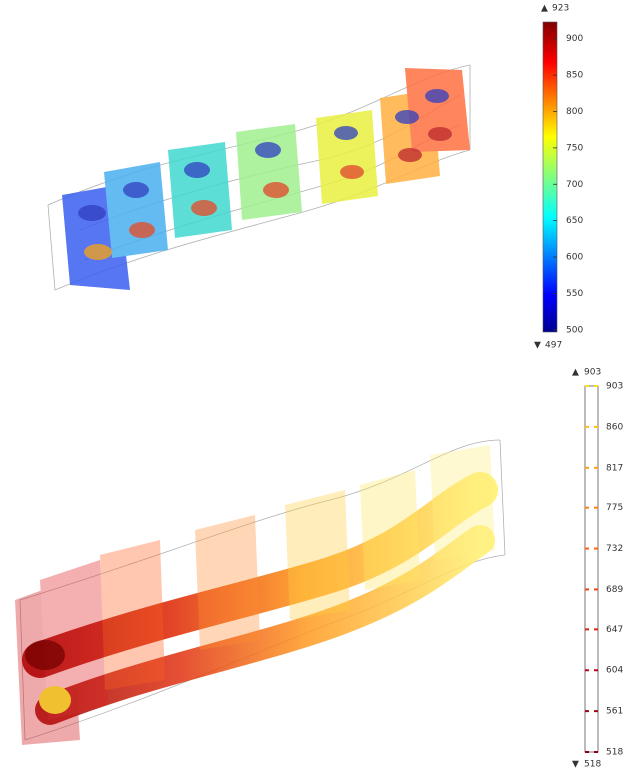 The height and width of the screenshot is (778, 633). What do you see at coordinates (574, 148) in the screenshot?
I see `tick-label: 750` at bounding box center [574, 148].